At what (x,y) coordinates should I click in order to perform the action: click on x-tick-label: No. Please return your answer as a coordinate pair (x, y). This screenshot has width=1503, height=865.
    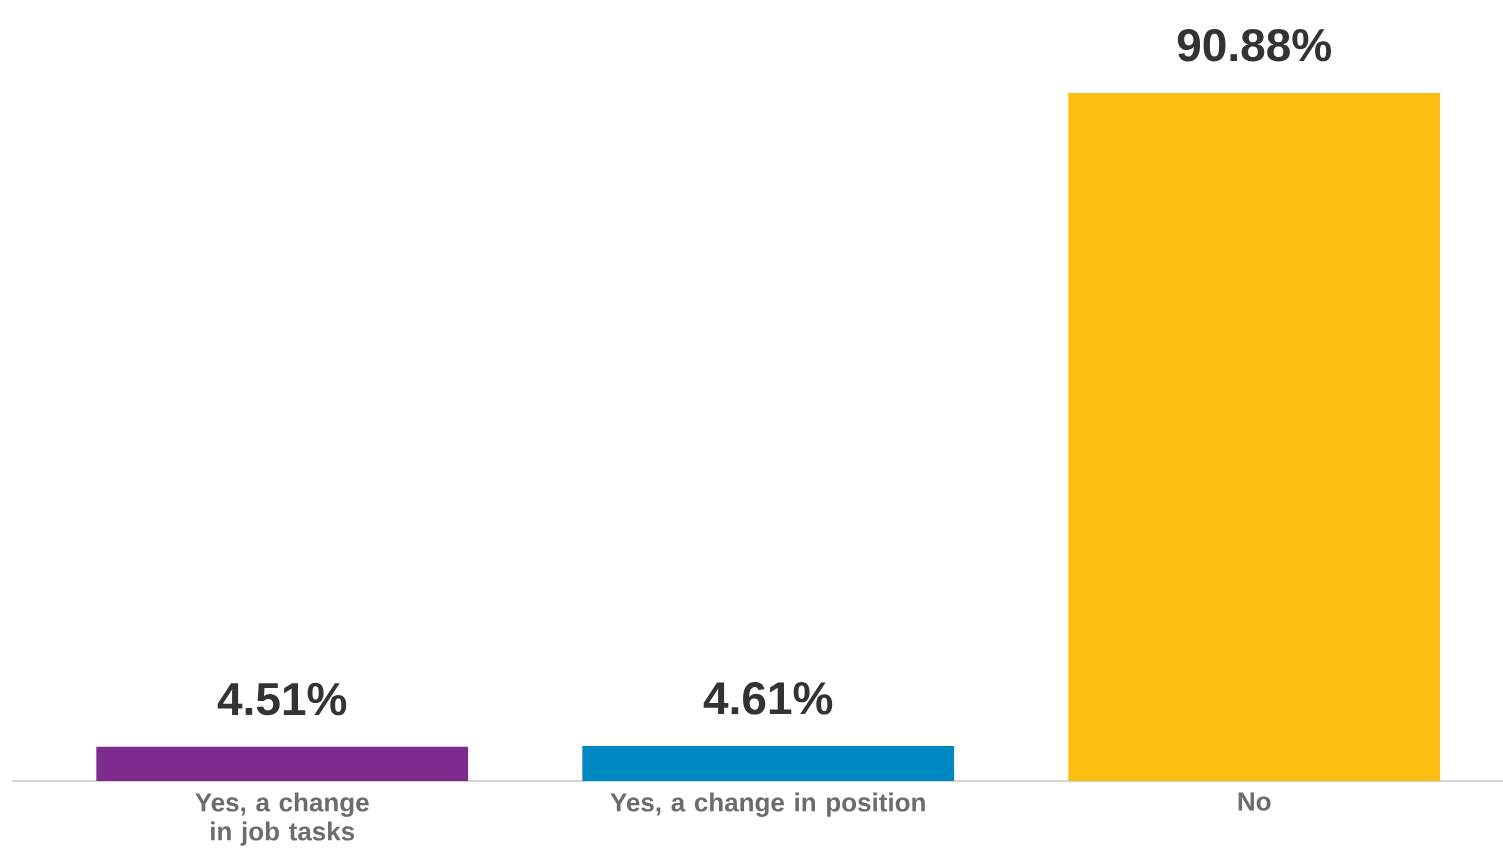
    Looking at the image, I should click on (1254, 801).